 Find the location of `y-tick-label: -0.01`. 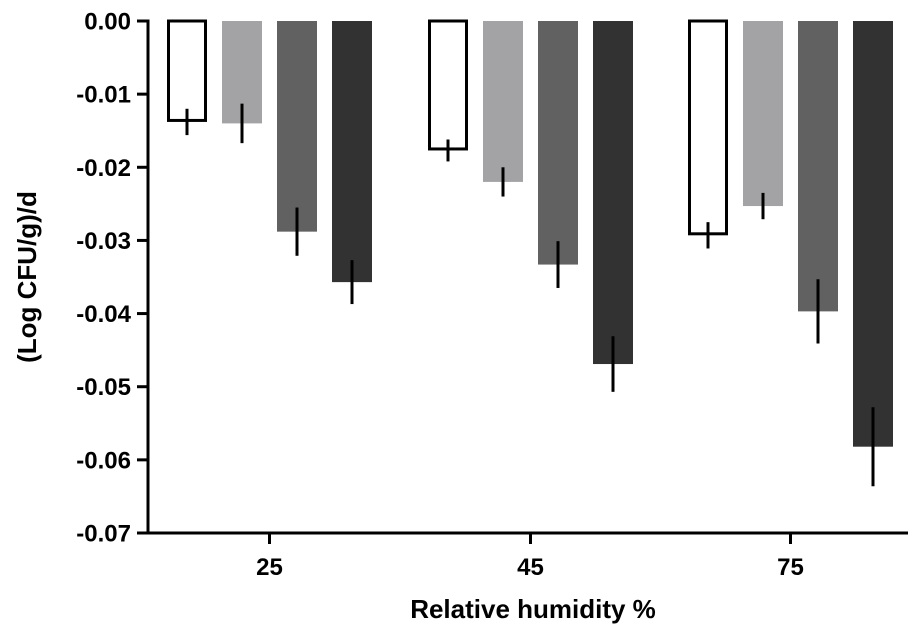

y-tick-label: -0.01 is located at coordinates (103, 95).